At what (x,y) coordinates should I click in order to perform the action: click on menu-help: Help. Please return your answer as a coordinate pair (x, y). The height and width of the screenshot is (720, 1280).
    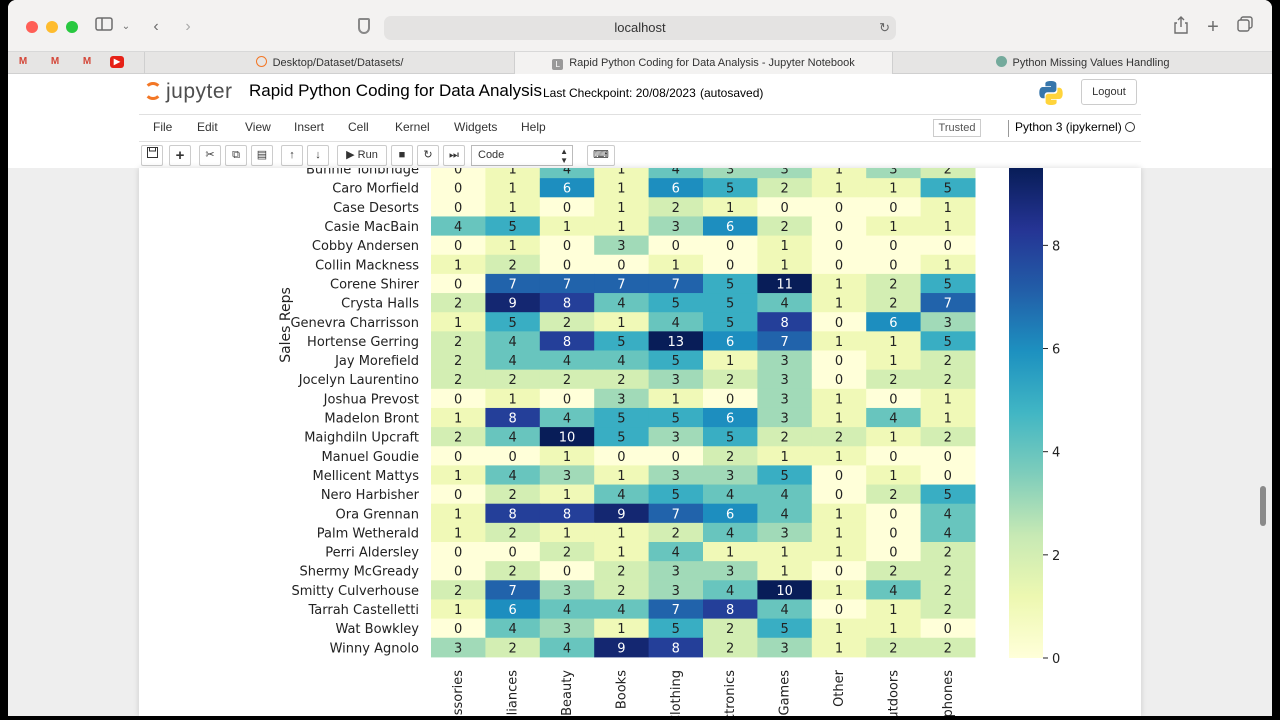
    Looking at the image, I should click on (533, 127).